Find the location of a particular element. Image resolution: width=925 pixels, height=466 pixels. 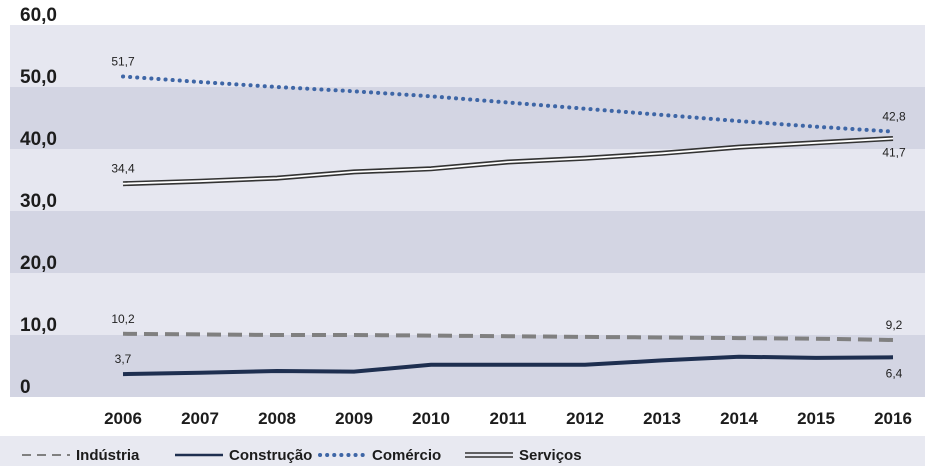

y-tick-label: 20,0 is located at coordinates (38, 263).